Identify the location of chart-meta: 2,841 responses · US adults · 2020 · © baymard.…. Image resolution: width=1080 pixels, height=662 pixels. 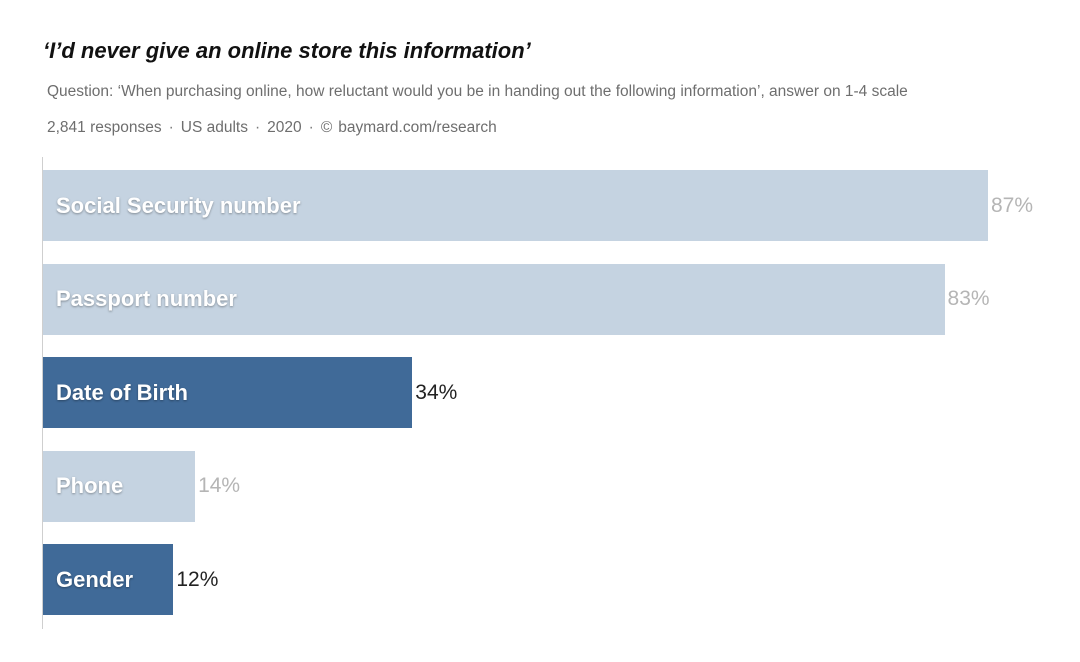
(272, 128).